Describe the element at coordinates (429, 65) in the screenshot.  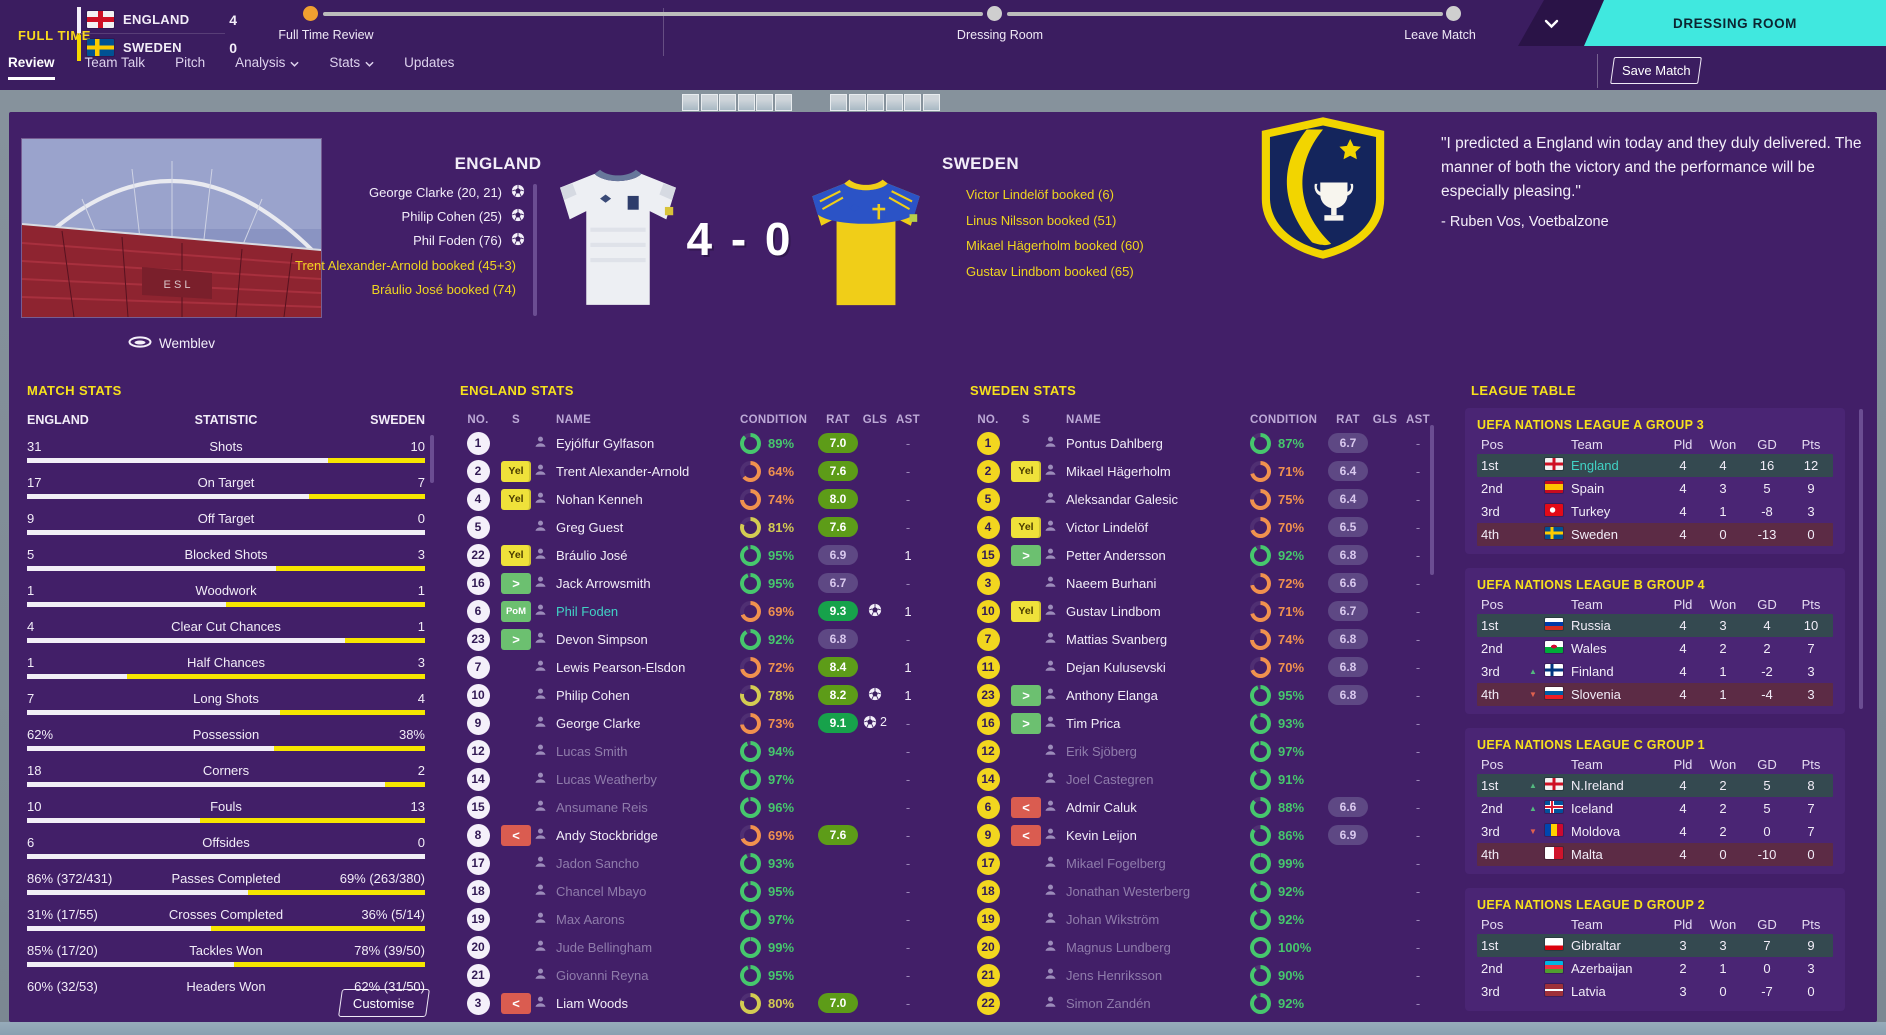
I see `tab-updates: Updates` at that location.